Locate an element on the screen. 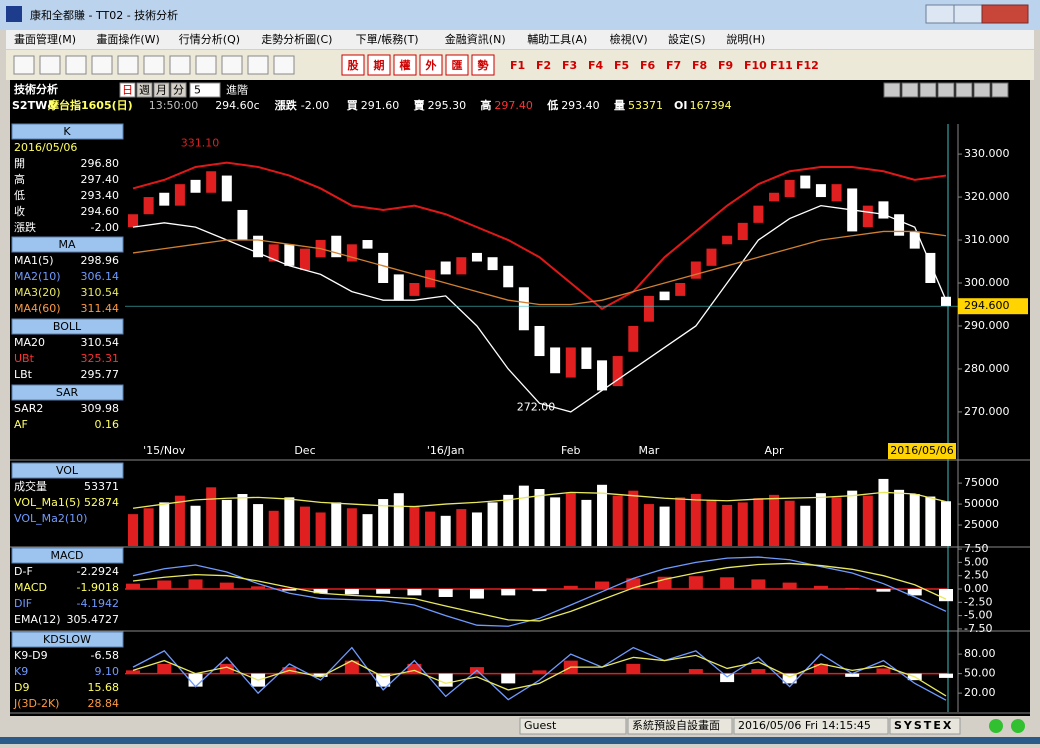 This screenshot has width=1040, height=748. x-tick-label: 2016/05/06 is located at coordinates (921, 450).